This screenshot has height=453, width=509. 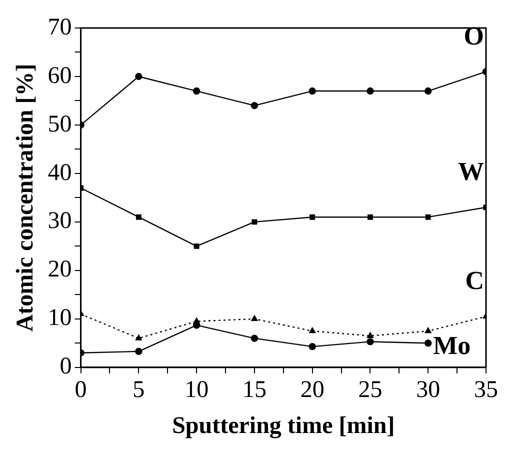 What do you see at coordinates (25, 198) in the screenshot?
I see `y-axis-title: Atomic concentration [%]` at bounding box center [25, 198].